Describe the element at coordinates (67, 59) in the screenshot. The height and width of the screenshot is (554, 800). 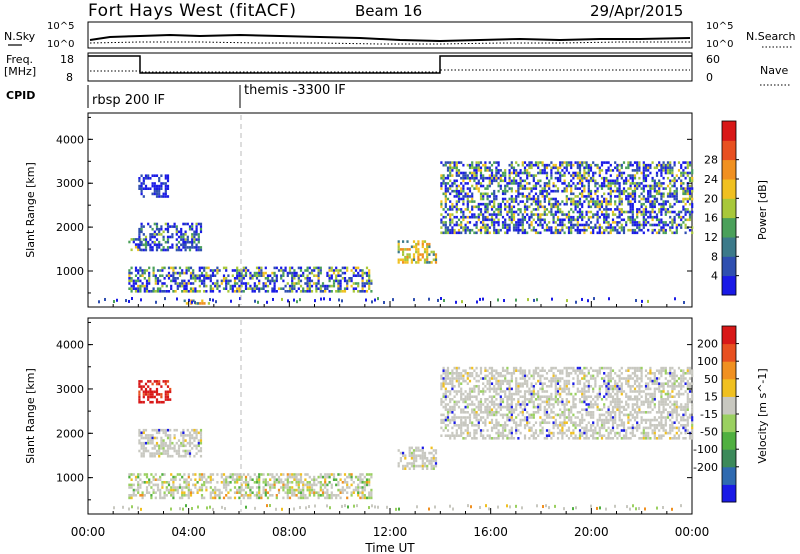
I see `freq-left-tick-top: 18` at that location.